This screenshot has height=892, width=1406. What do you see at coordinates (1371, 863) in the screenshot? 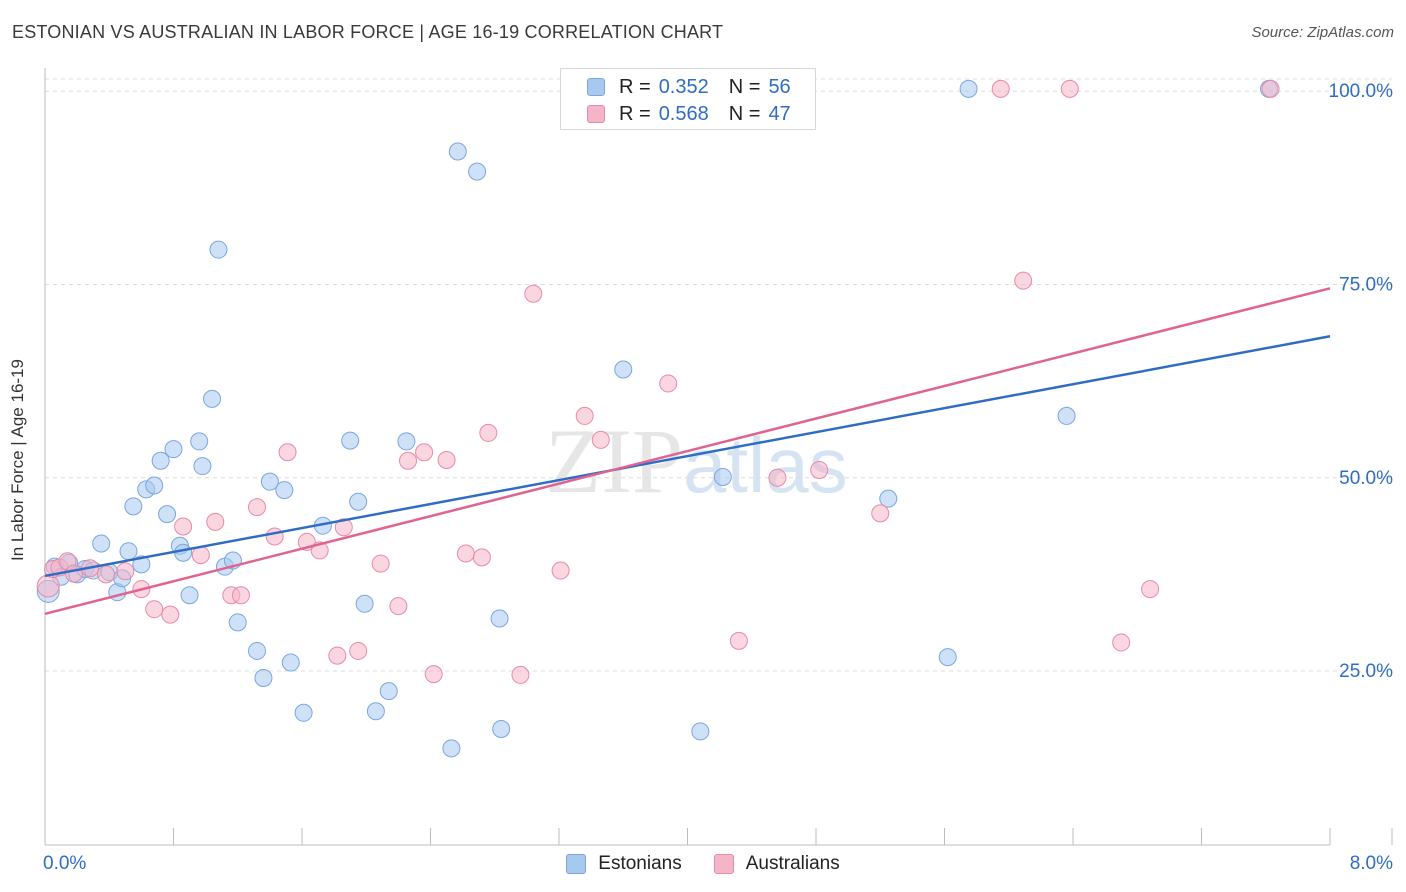
I see `x-tick-label-max: 8.0%` at bounding box center [1371, 863].